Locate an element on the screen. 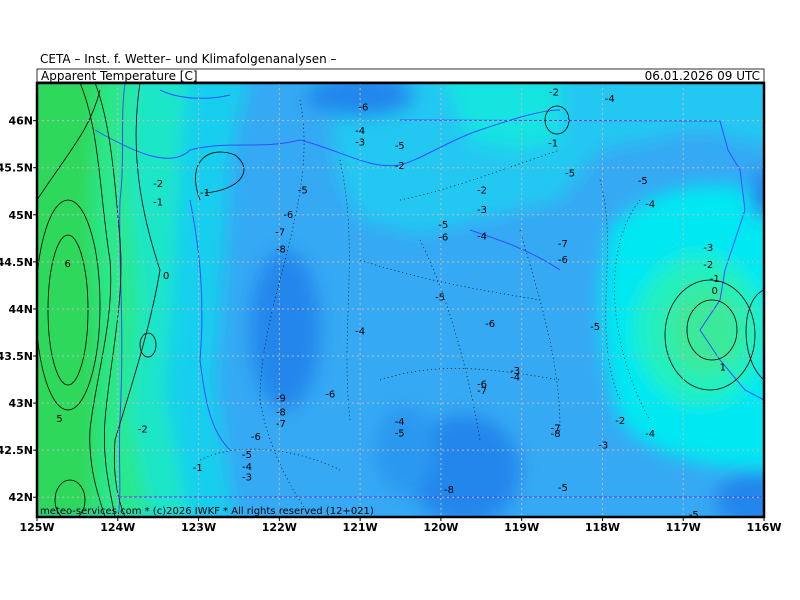  y-tick-label: 42N is located at coordinates (20, 497).